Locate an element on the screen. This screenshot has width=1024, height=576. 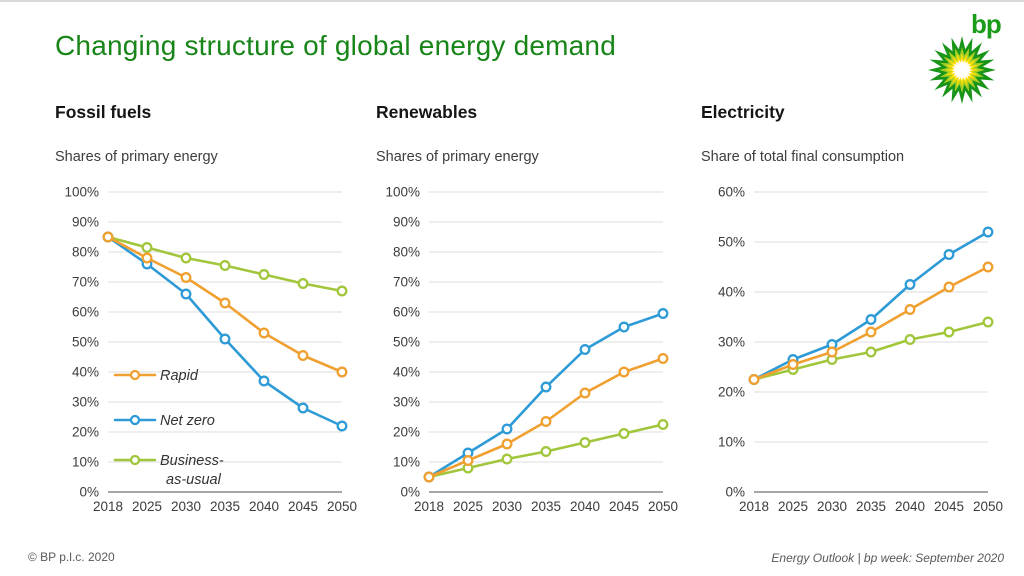
footer-source-text: Energy Outlook | bp week: September 2020 is located at coordinates (887, 558).